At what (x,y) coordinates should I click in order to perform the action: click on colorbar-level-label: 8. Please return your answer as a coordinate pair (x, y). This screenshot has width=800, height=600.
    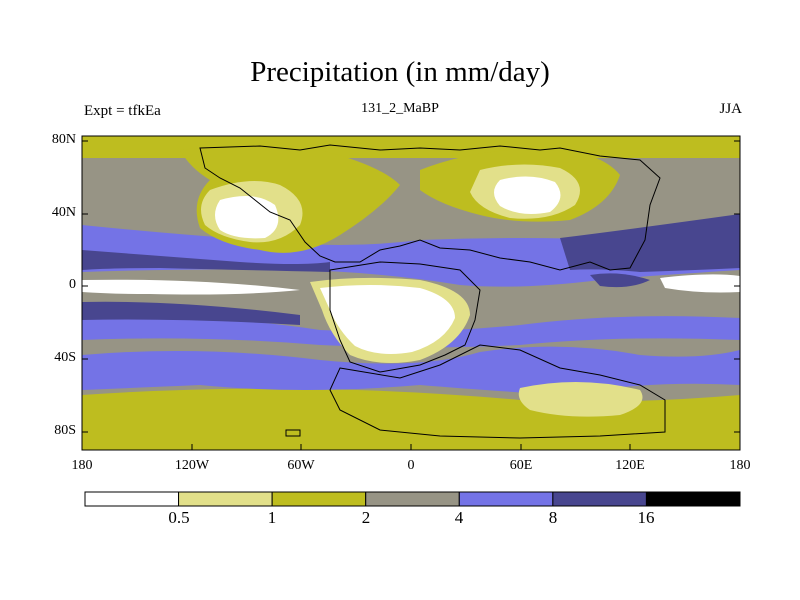
    Looking at the image, I should click on (553, 517).